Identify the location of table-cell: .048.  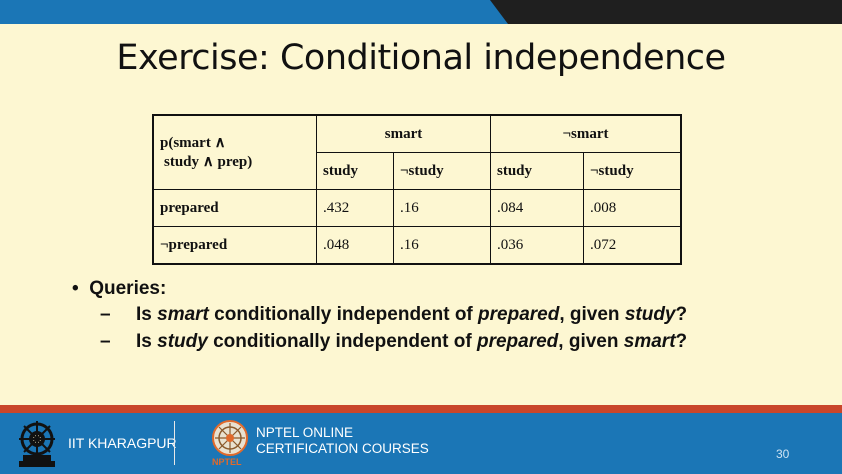
(355, 245).